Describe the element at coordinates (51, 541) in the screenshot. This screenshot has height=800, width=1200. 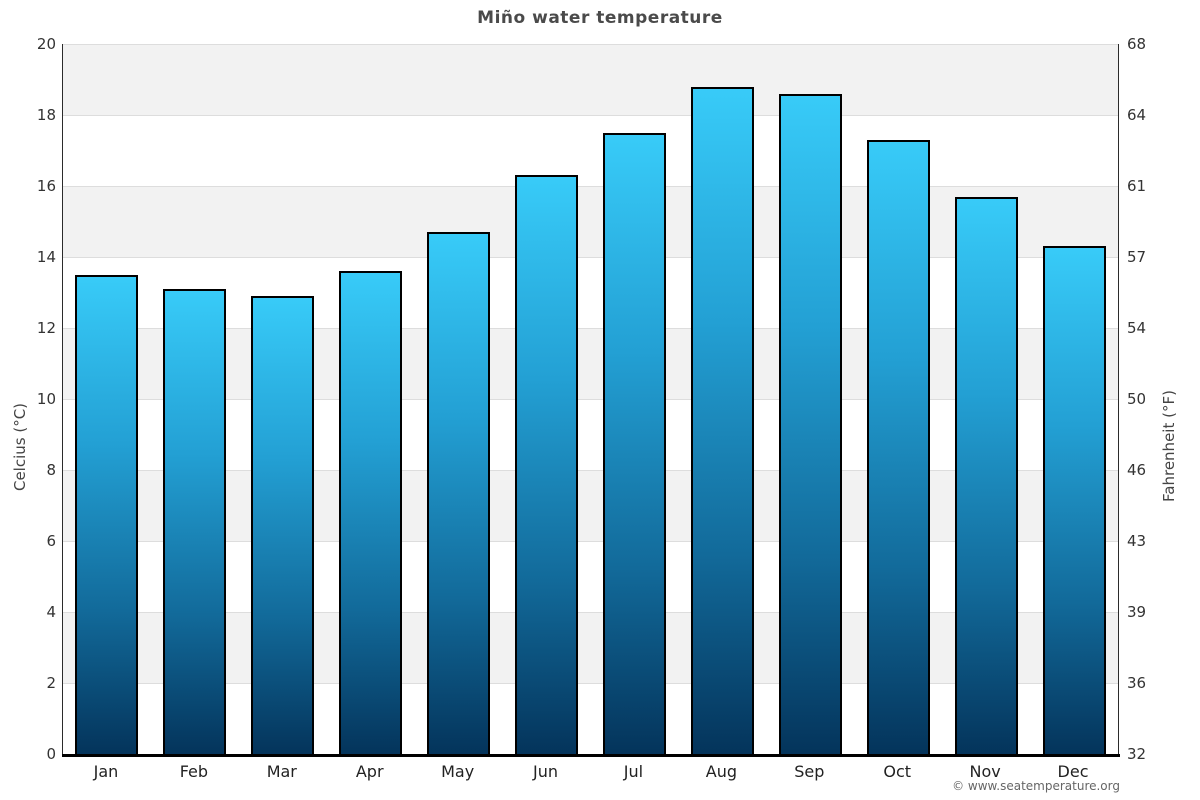
I see `celsius-tick-label: 6` at that location.